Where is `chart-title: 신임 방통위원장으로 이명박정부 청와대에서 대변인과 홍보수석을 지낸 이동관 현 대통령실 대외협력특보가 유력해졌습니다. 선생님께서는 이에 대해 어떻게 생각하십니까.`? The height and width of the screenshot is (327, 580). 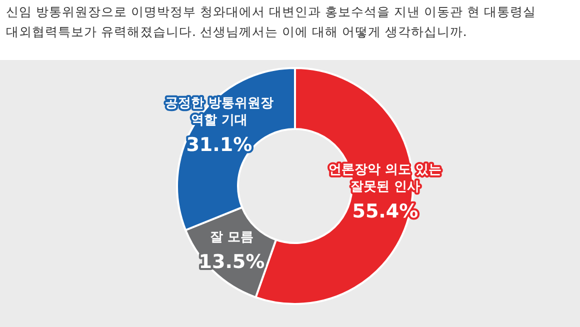
chart-title: 신임 방통위원장으로 이명박정부 청와대에서 대변인과 홍보수석을 지낸 이동관 현 대통령실 대외협력특보가 유력해졌습니다. 선생님께서는 이에 대해 어떻게 생각하십니까. is located at coordinates (271, 21).